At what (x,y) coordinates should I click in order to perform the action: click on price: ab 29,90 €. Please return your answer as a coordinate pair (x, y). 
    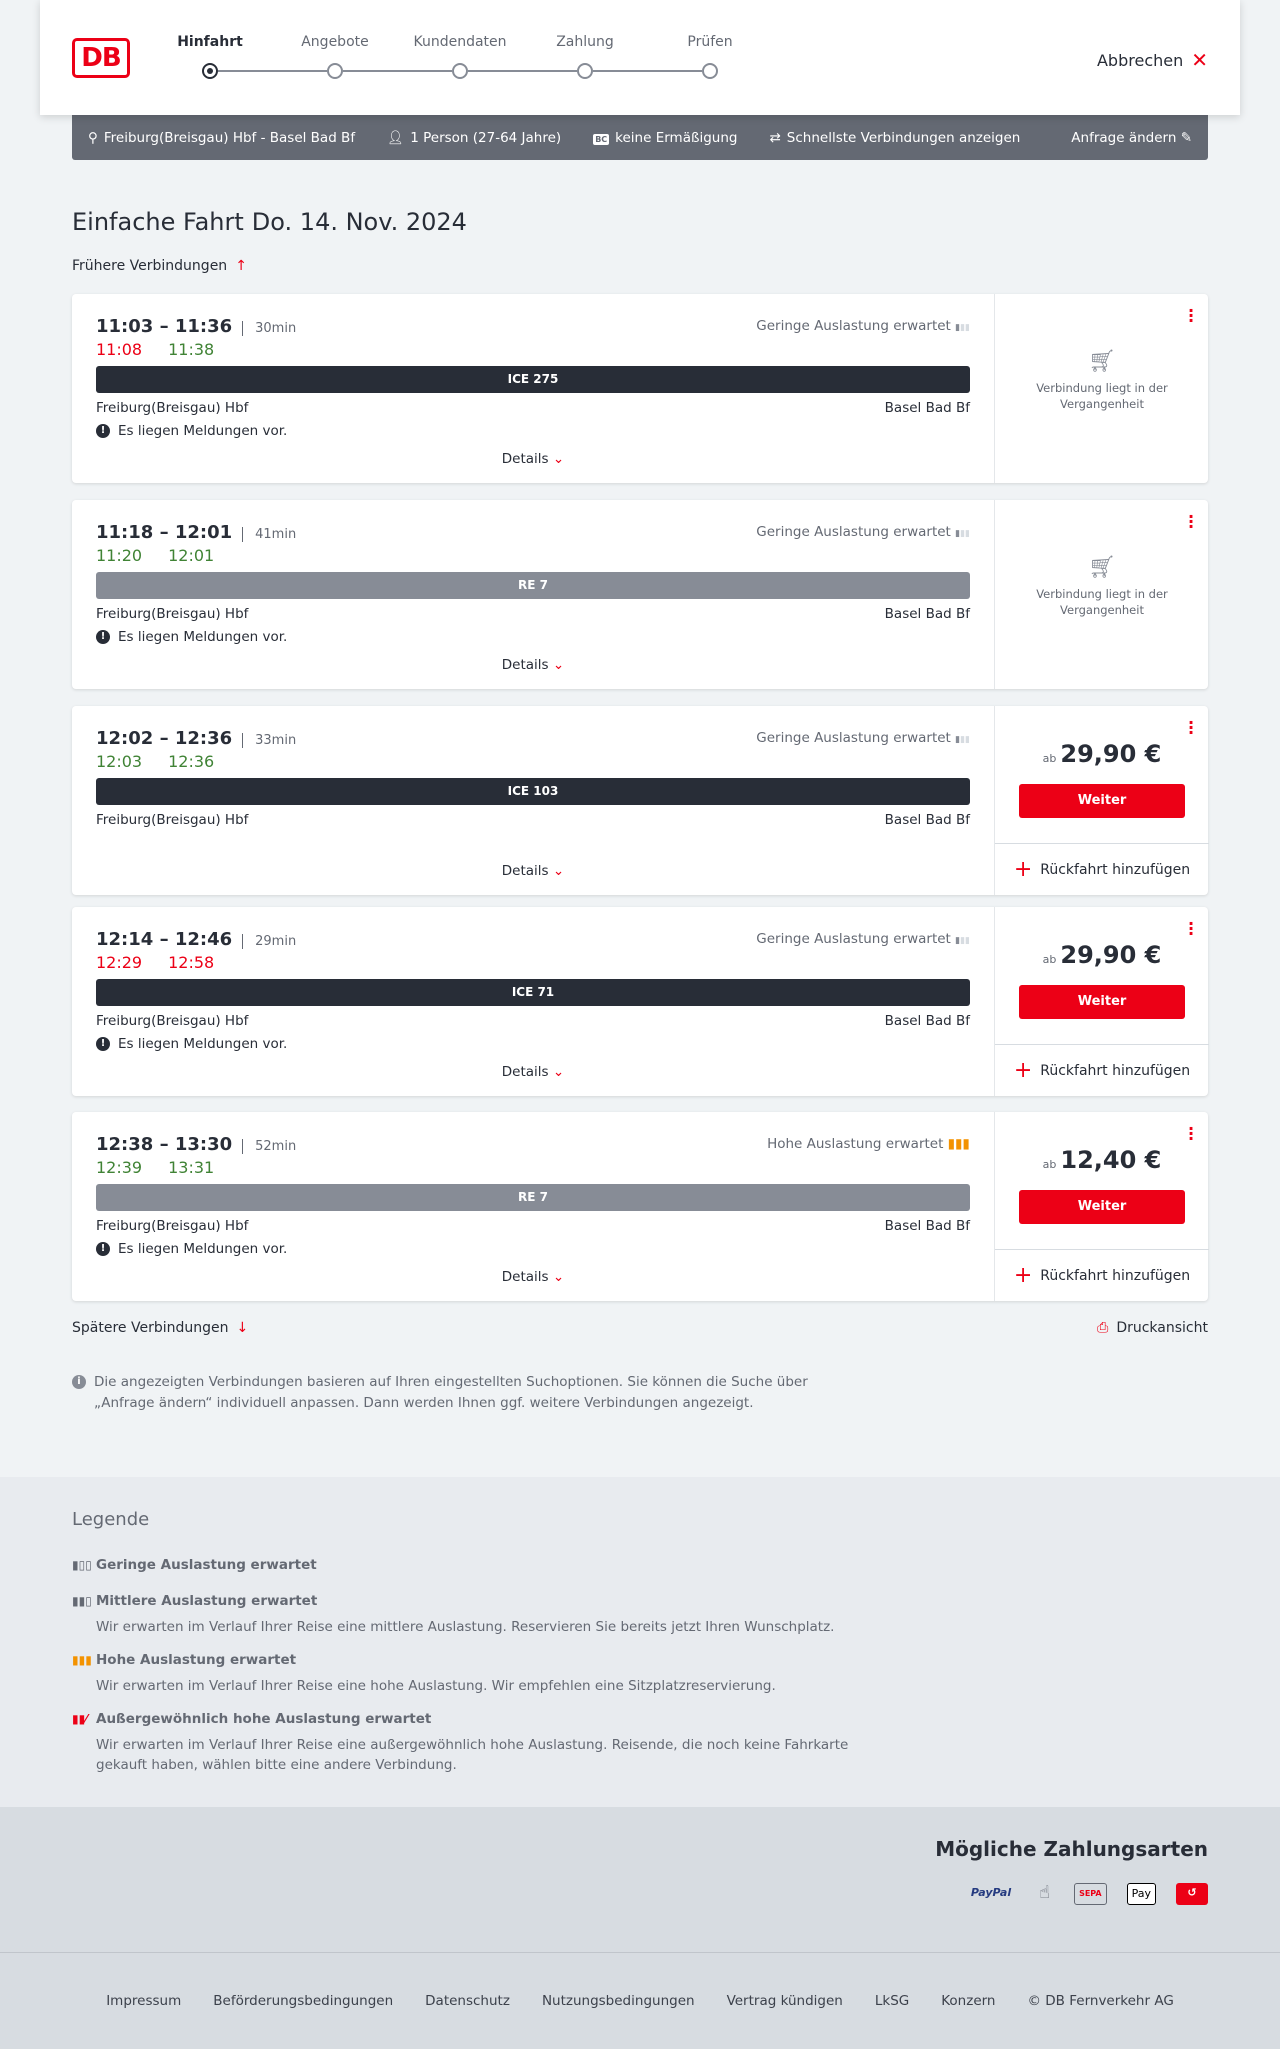
    Looking at the image, I should click on (1102, 754).